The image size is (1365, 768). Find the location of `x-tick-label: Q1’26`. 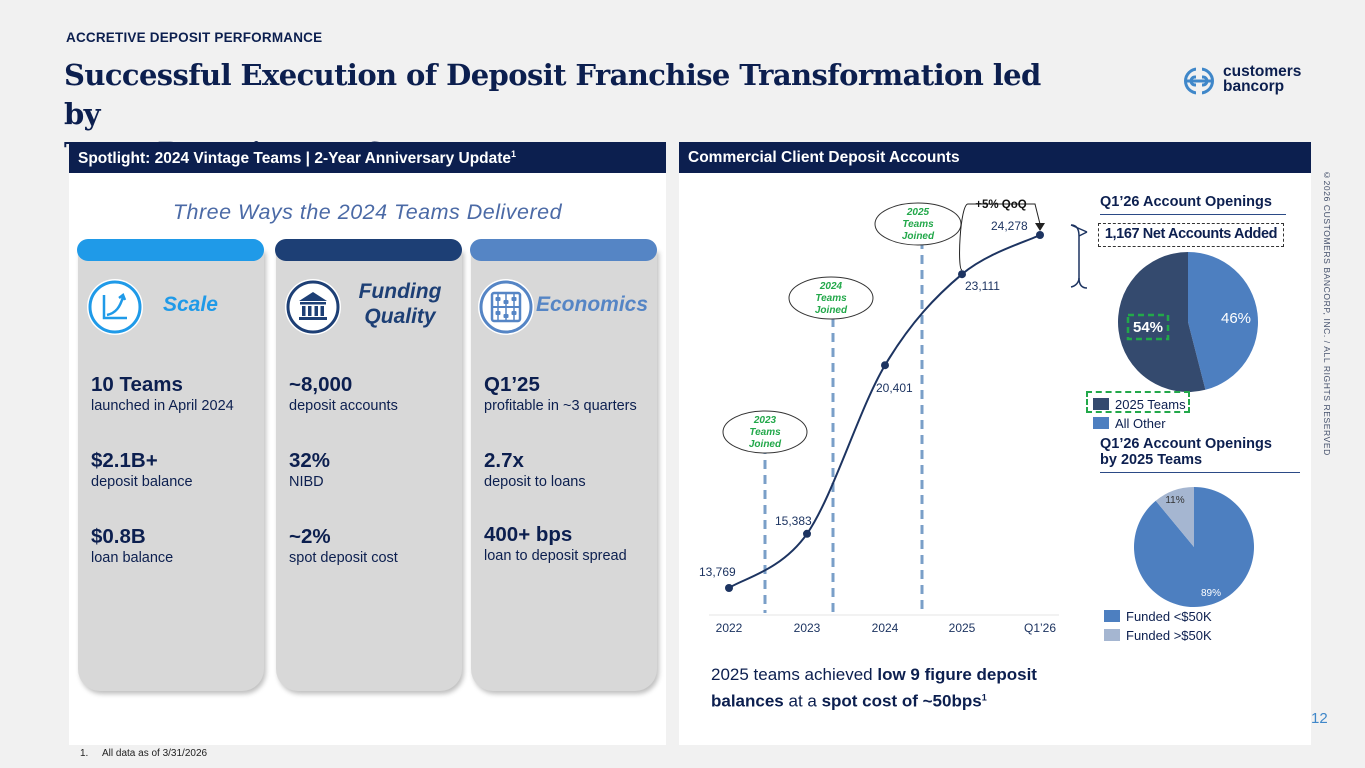

x-tick-label: Q1’26 is located at coordinates (1040, 628).